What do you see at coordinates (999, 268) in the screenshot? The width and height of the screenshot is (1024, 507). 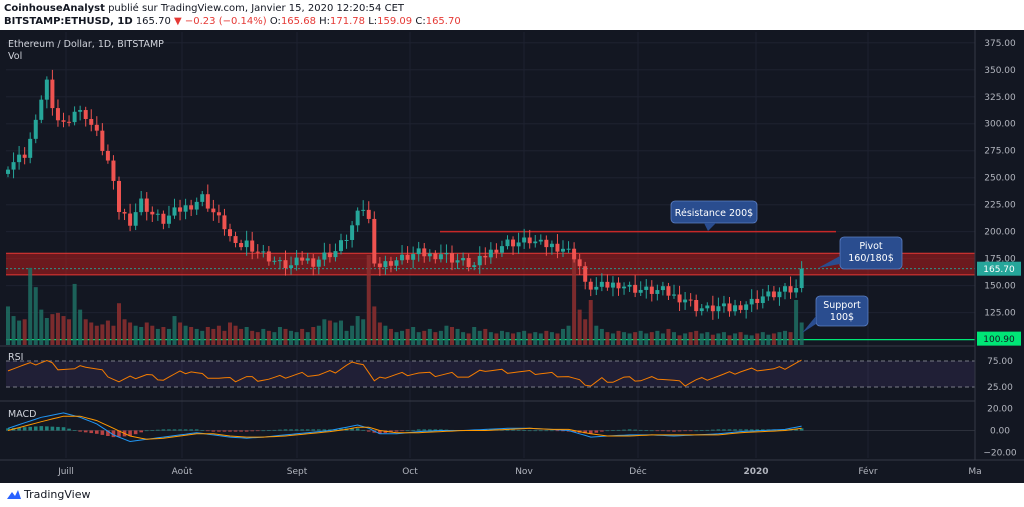 I see `last-price-tag` at bounding box center [999, 268].